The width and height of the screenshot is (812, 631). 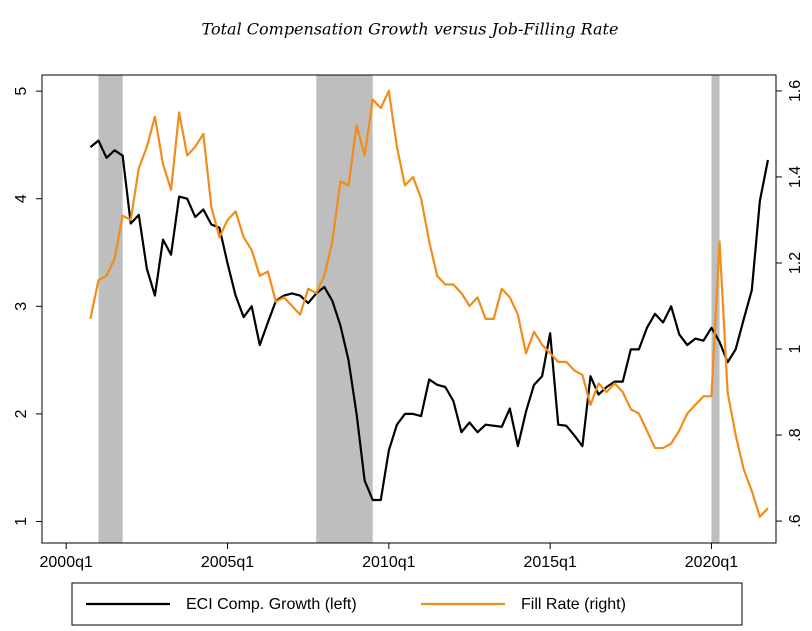 I want to click on y2-tick-label: .6, so click(x=795, y=520).